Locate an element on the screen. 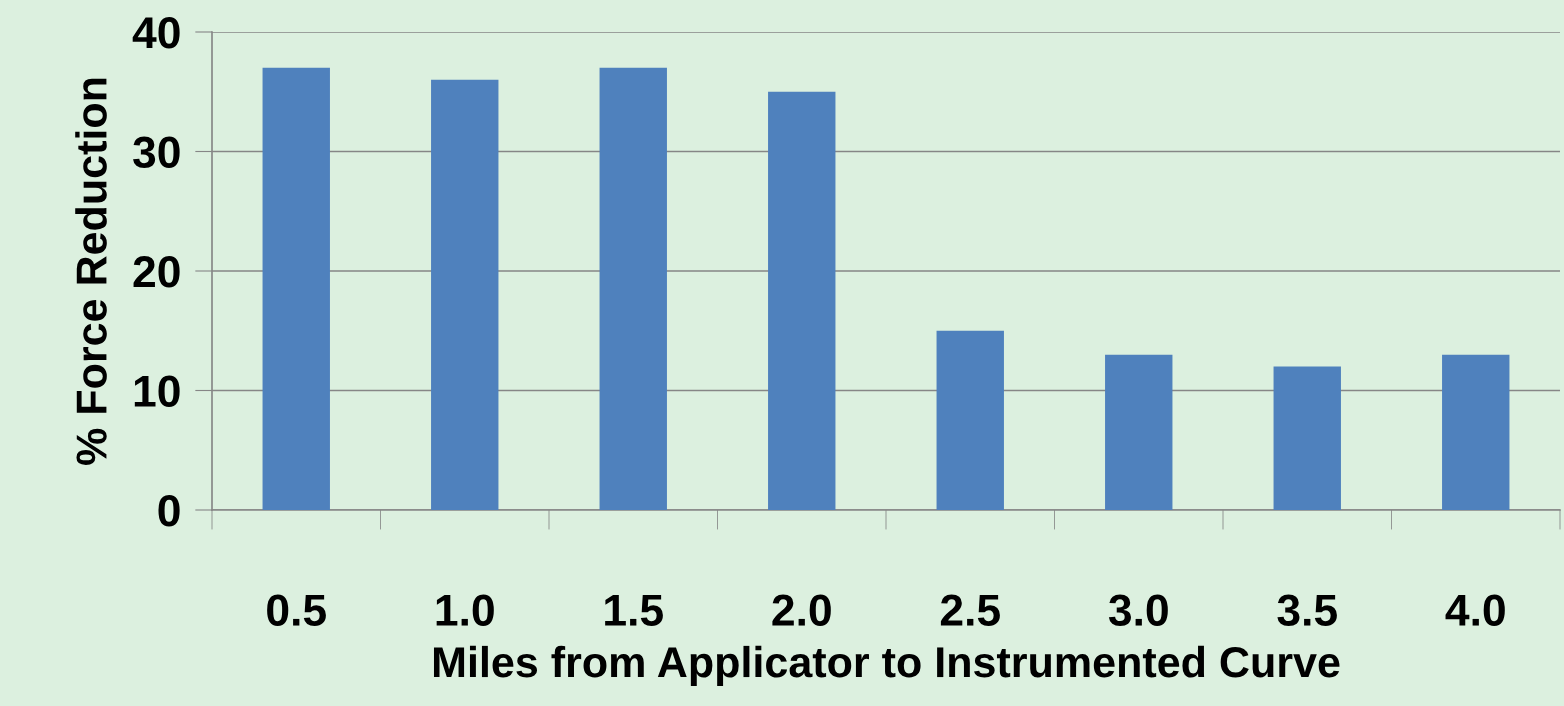  y-tick-label: 10 is located at coordinates (157, 391).